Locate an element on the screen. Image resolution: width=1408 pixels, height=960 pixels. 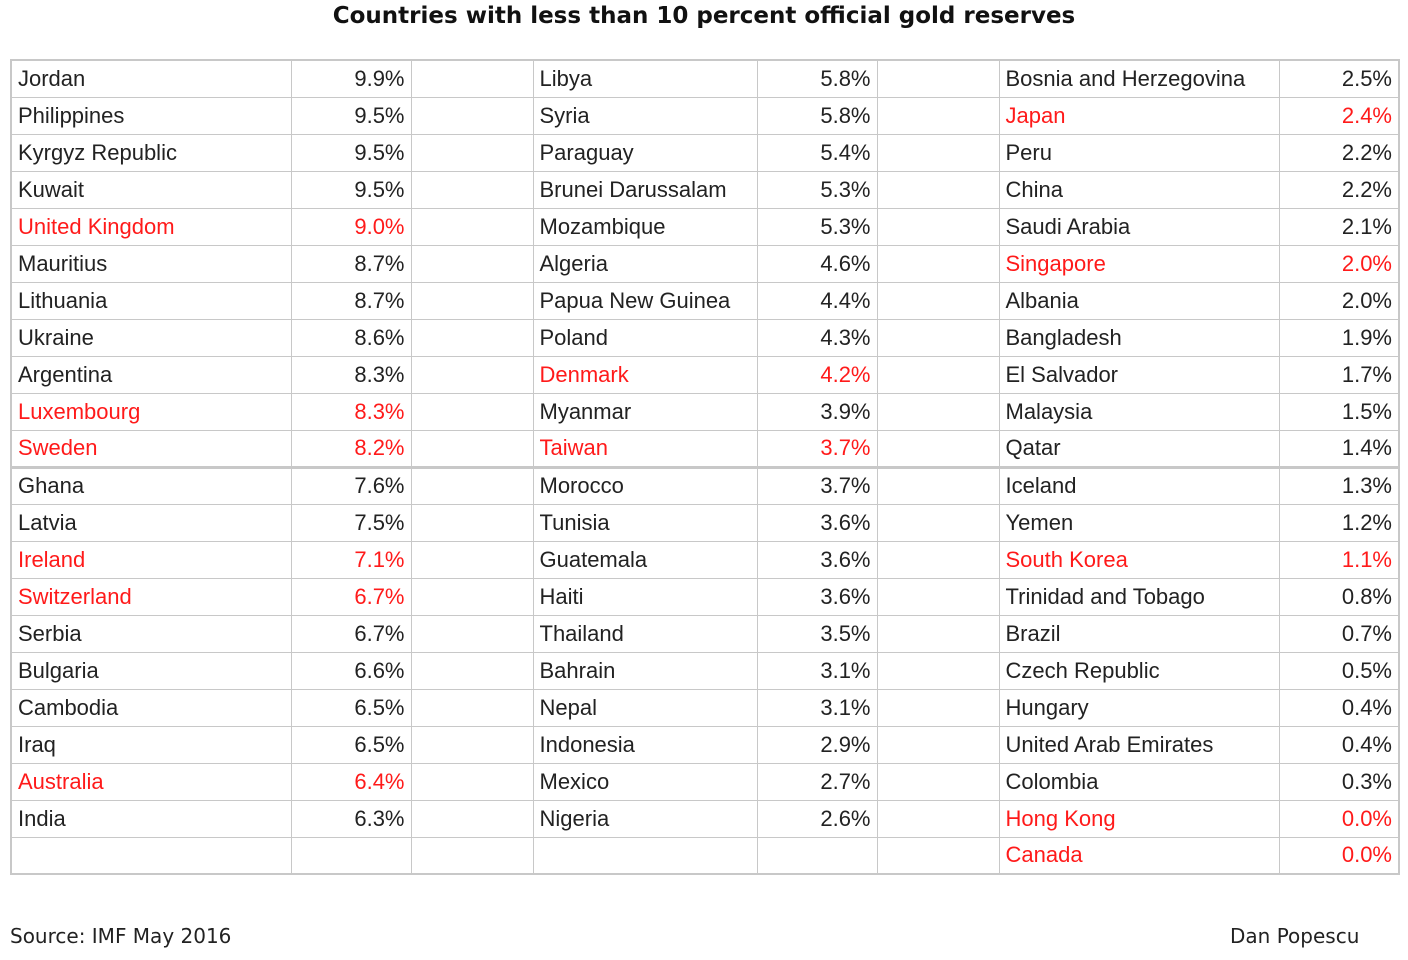
table-row: Mauritius 8.7% Algeria 4.6% Singapore 2.0% is located at coordinates (705, 263).